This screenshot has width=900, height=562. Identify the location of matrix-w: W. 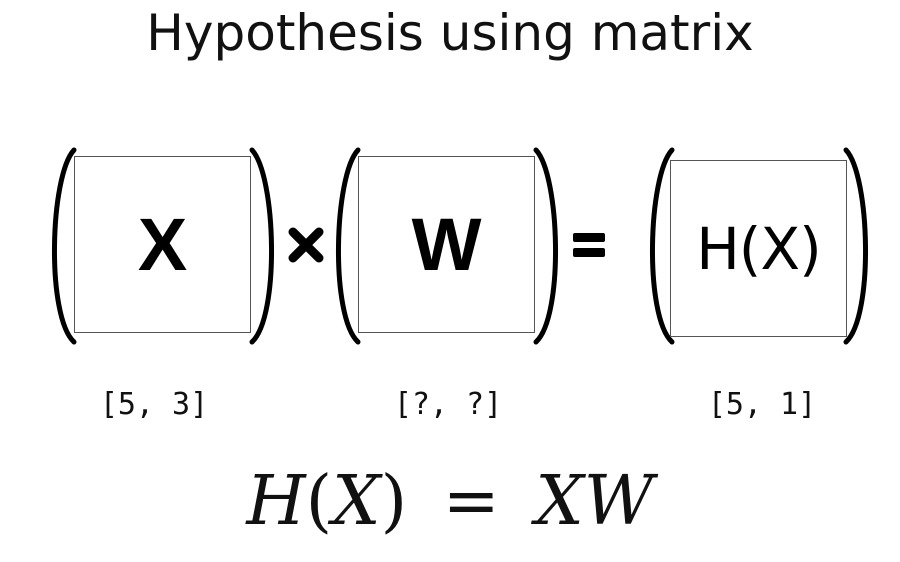
(447, 247).